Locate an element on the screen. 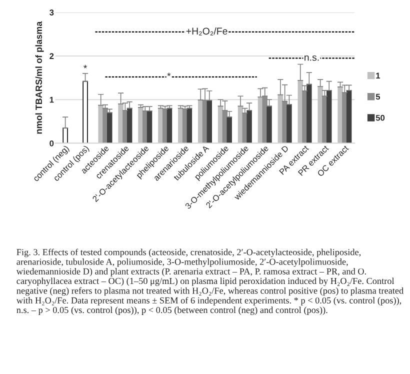 The width and height of the screenshot is (410, 374). annotation: n.s. is located at coordinates (311, 58).